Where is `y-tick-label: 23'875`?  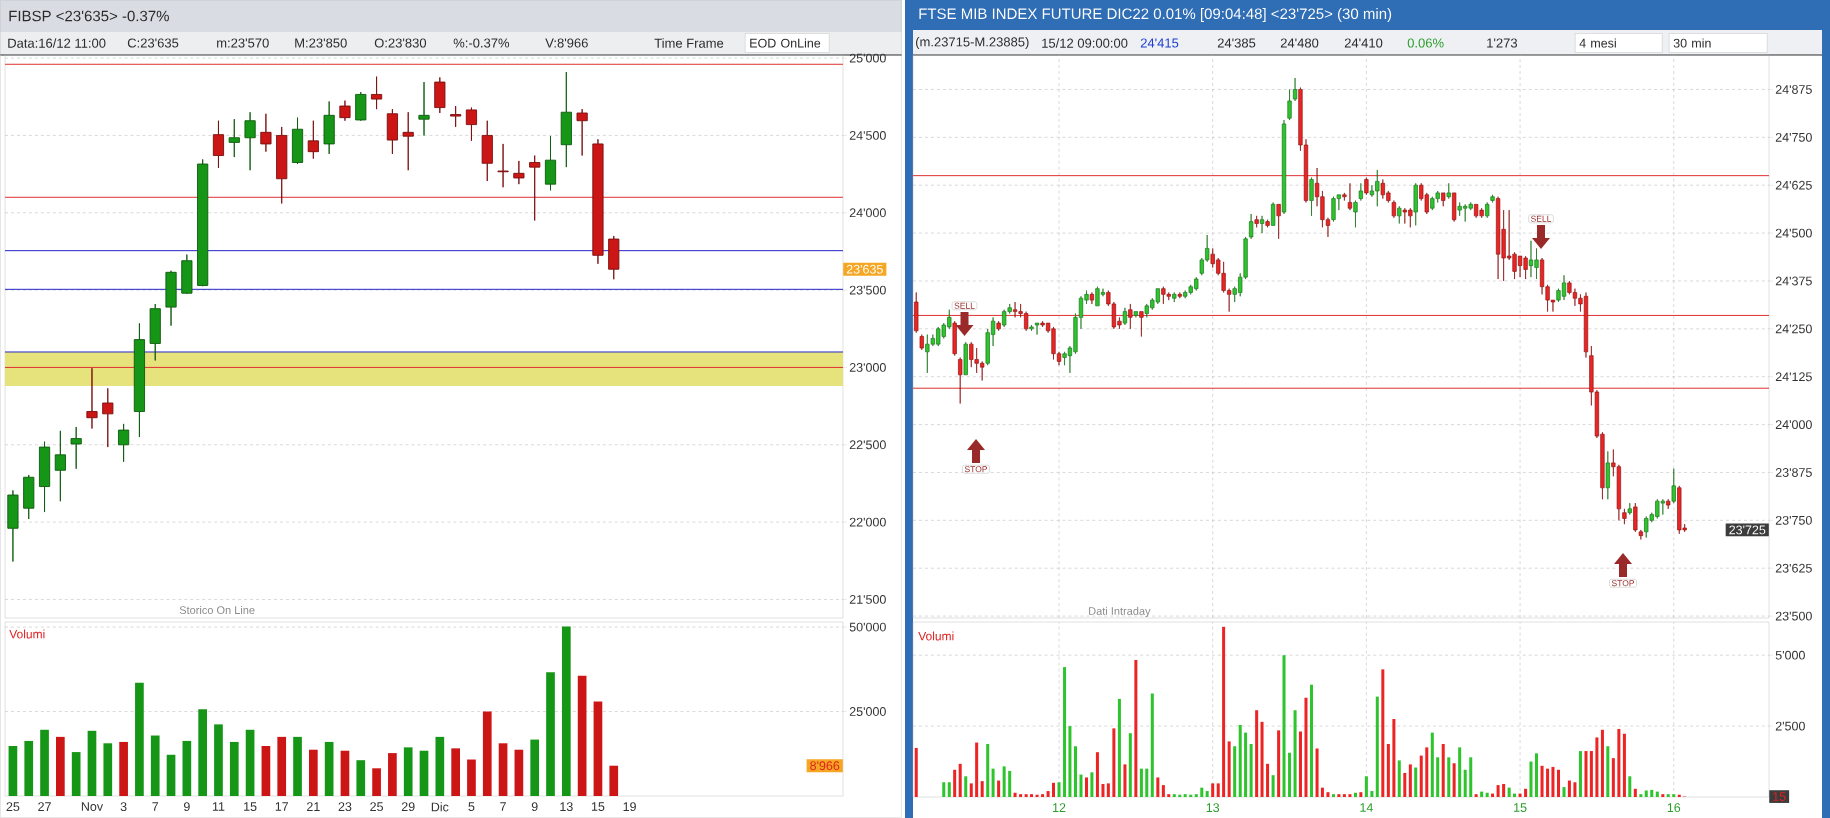
y-tick-label: 23'875 is located at coordinates (1793, 472).